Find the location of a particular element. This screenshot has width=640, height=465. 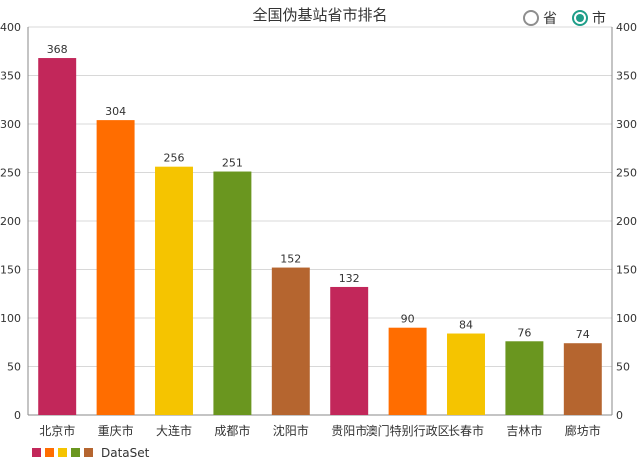

x-tick-label: 大连市 is located at coordinates (174, 430).